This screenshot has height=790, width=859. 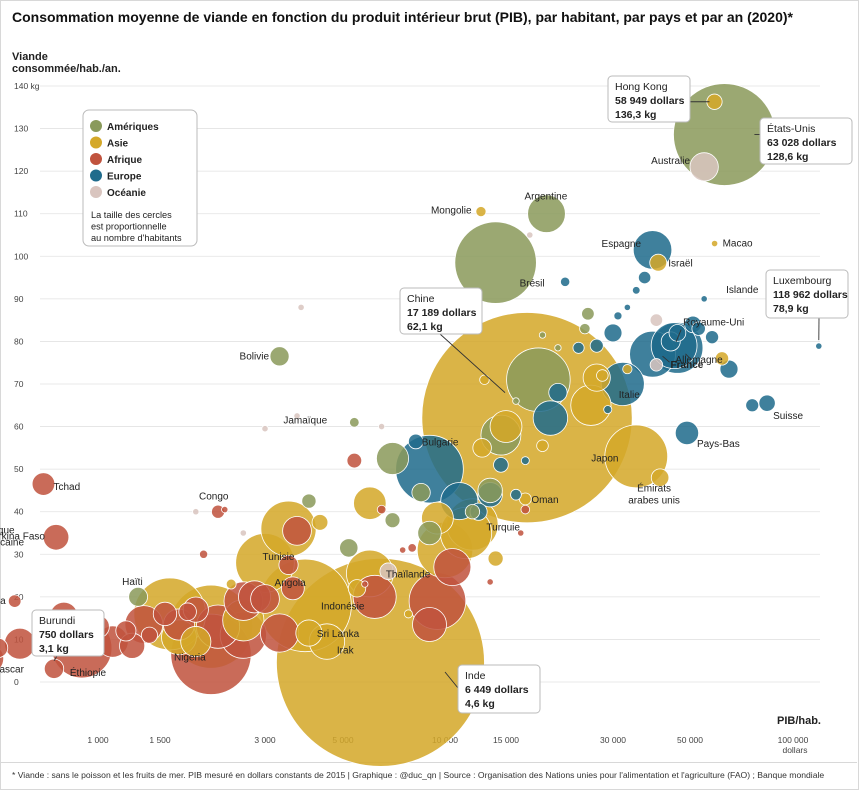 What do you see at coordinates (787, 157) in the screenshot?
I see `callout-meat: 128,6 kg` at bounding box center [787, 157].